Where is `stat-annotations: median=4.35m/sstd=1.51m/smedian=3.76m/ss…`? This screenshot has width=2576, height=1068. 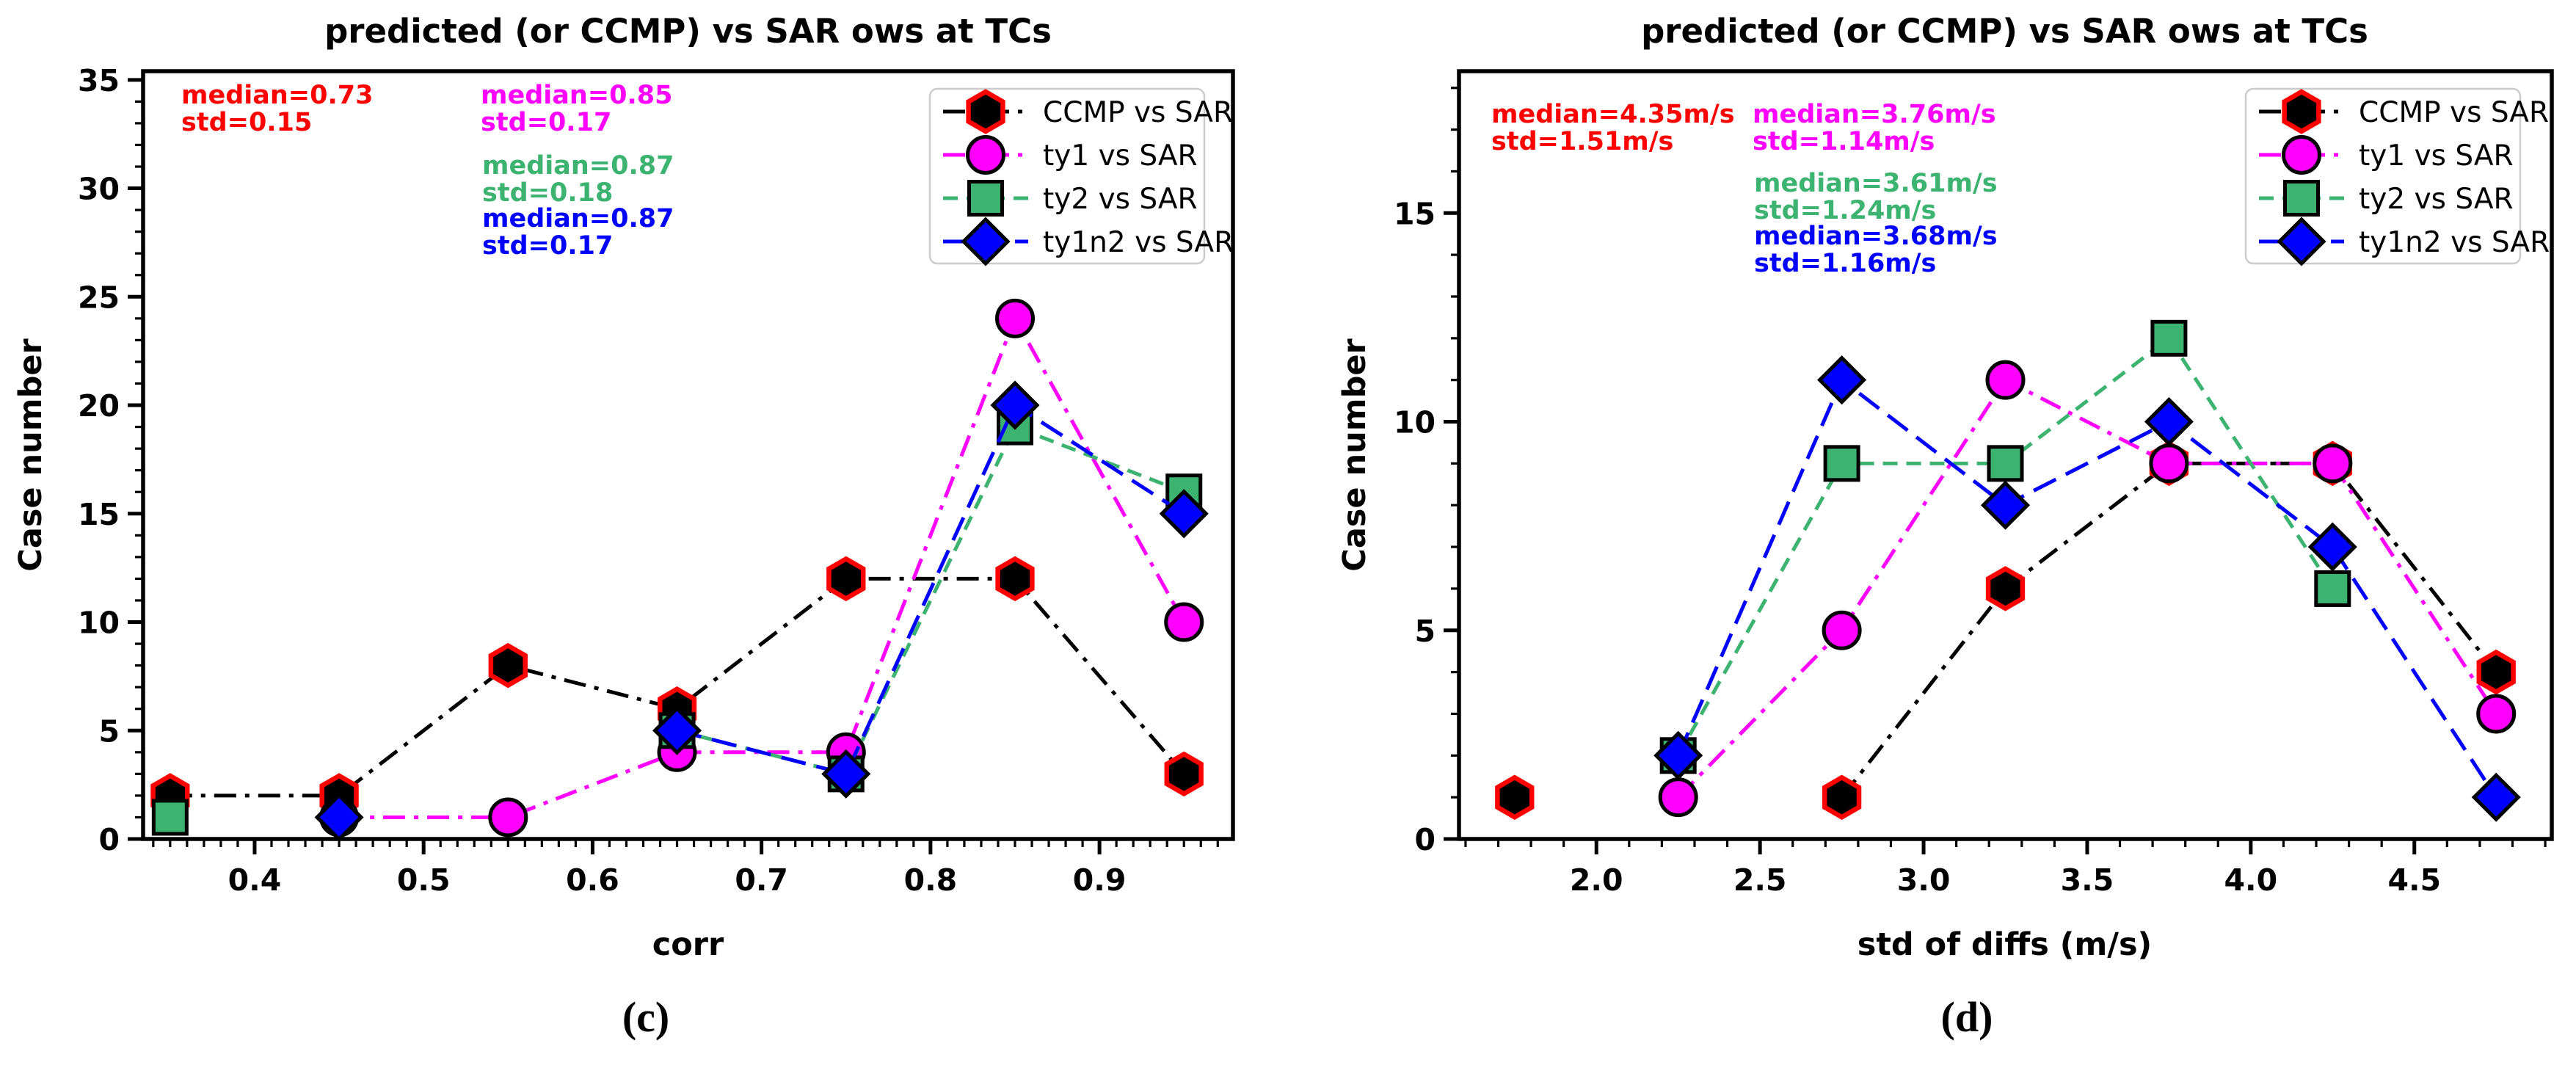
stat-annotations: median=4.35m/sstd=1.51m/smedian=3.76m/ss… is located at coordinates (1744, 189).